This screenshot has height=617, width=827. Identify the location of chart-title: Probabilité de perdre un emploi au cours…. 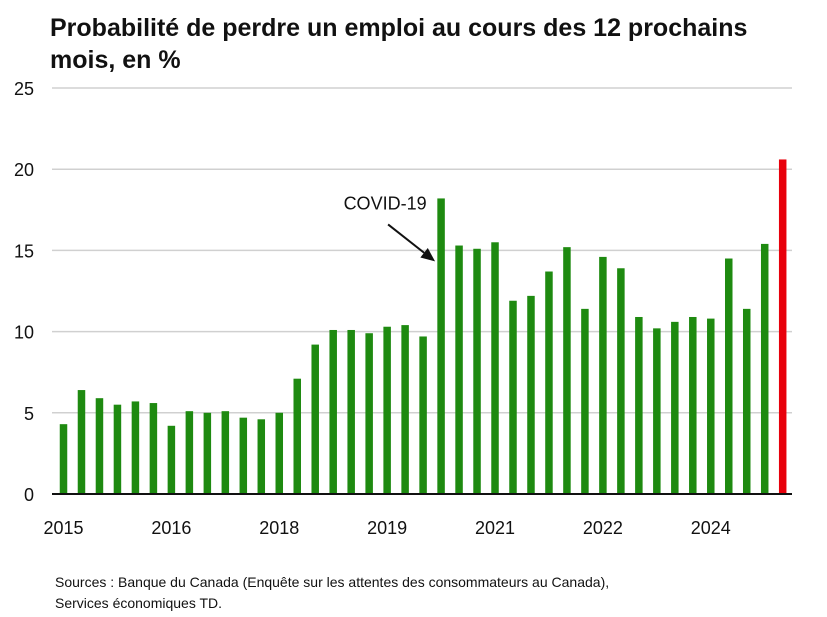
(399, 44).